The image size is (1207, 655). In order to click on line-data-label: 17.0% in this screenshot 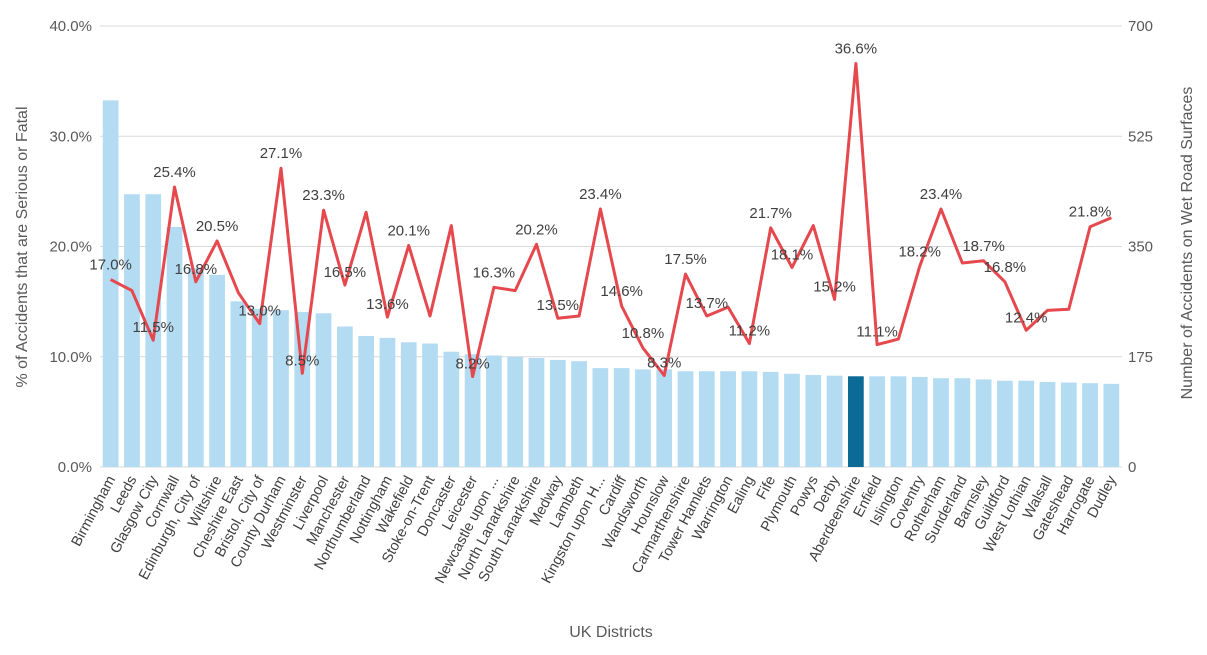, I will do `click(110, 265)`.